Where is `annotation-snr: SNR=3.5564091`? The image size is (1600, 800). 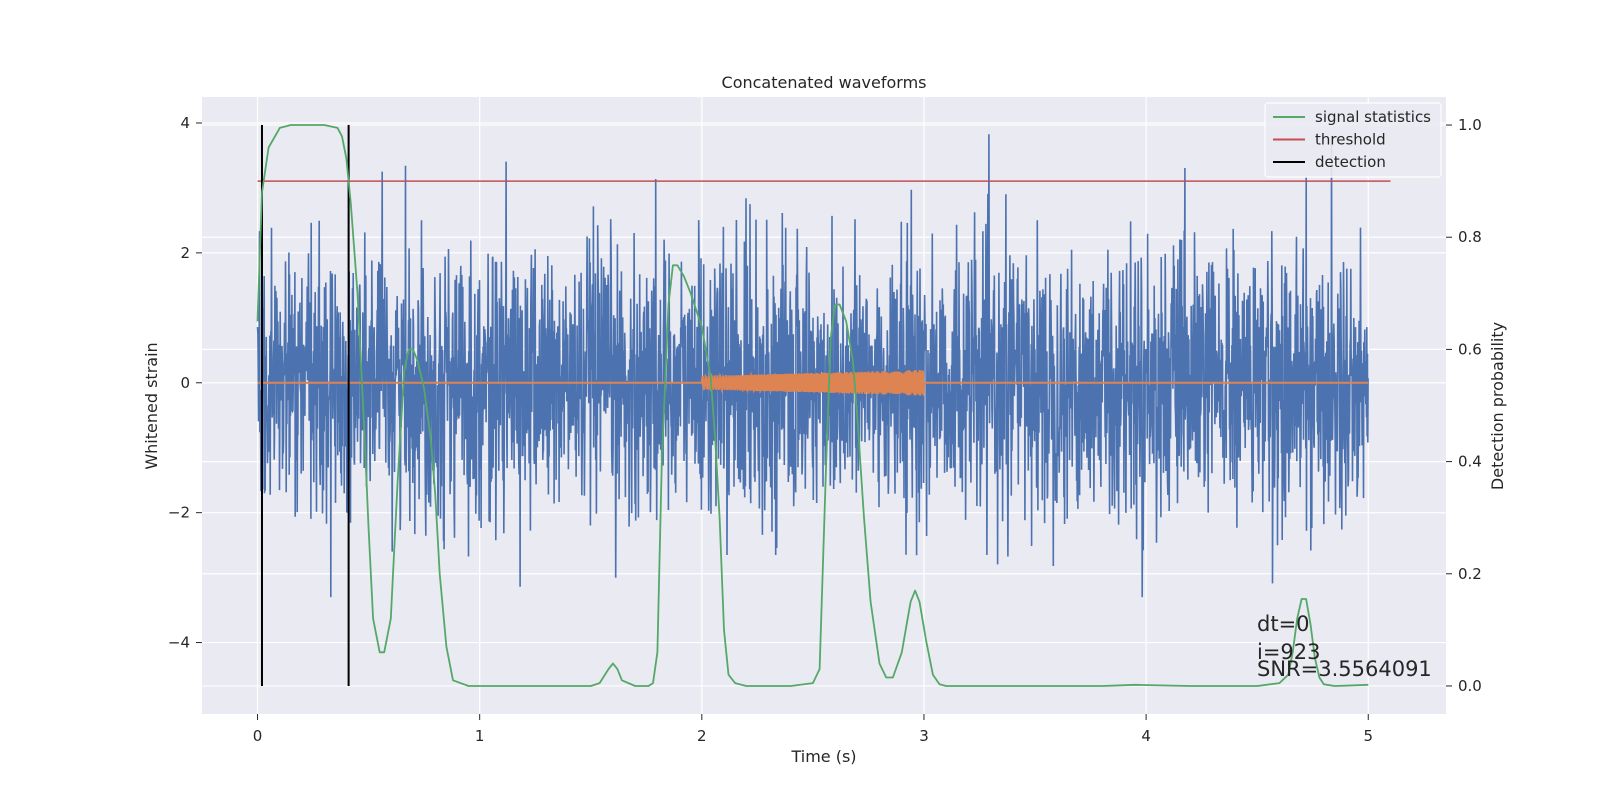
annotation-snr: SNR=3.5564091 is located at coordinates (1344, 669).